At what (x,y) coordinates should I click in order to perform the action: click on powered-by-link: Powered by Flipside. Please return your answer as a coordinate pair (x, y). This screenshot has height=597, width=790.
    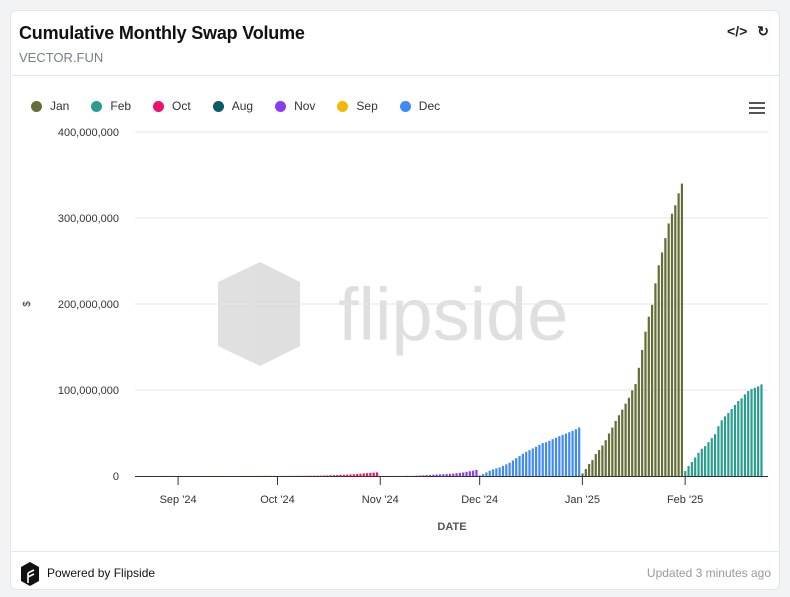
    Looking at the image, I should click on (101, 573).